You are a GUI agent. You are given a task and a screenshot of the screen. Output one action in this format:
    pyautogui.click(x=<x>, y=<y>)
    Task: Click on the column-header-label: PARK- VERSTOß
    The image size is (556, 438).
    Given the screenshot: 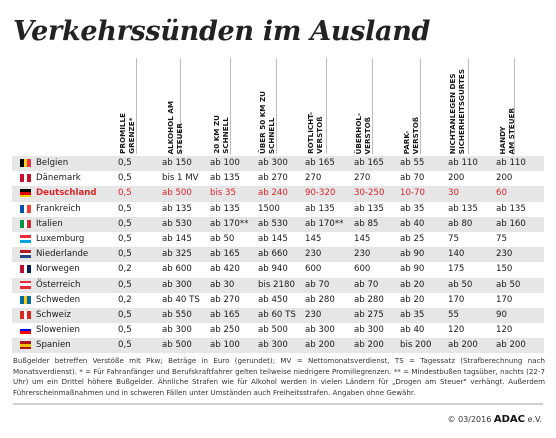 What is the action you would take?
    pyautogui.click(x=411, y=135)
    